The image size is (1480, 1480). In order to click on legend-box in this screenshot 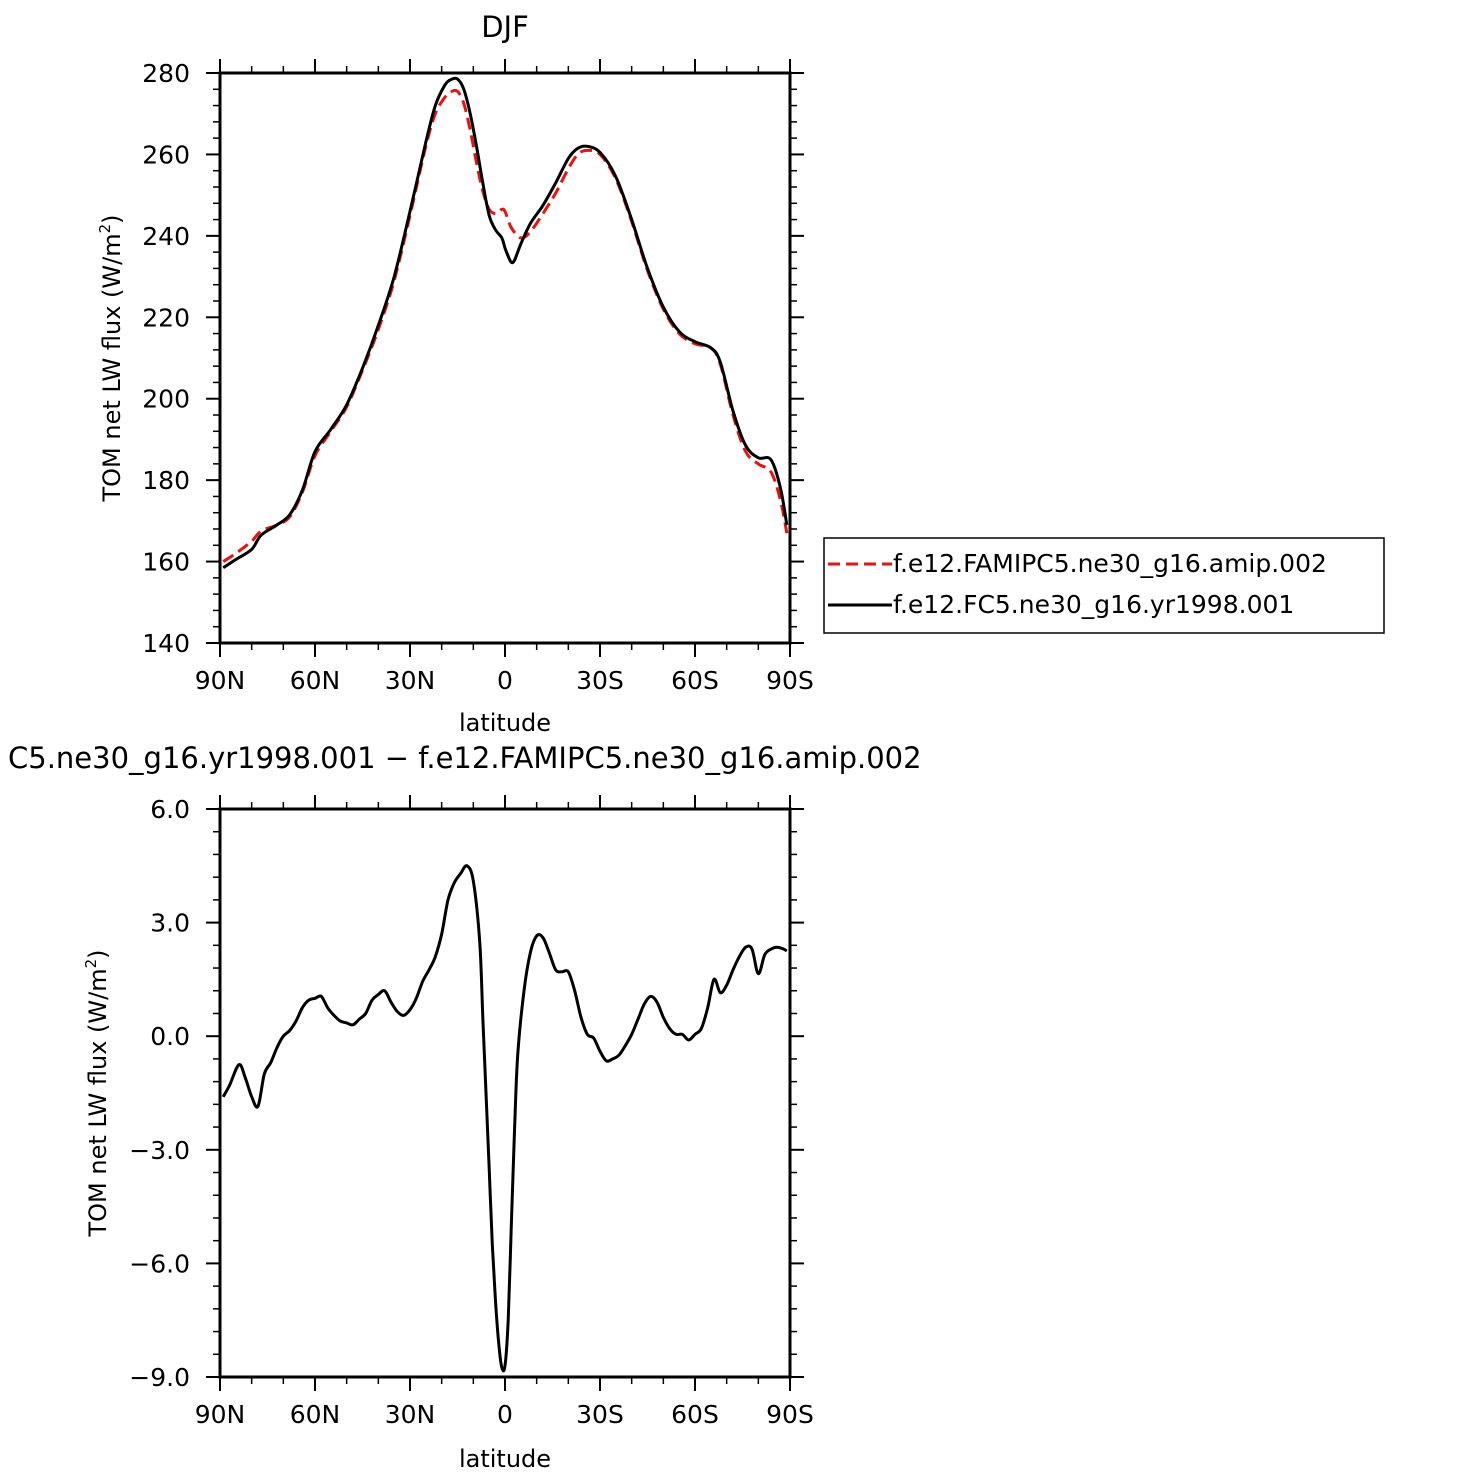, I will do `click(1104, 585)`.